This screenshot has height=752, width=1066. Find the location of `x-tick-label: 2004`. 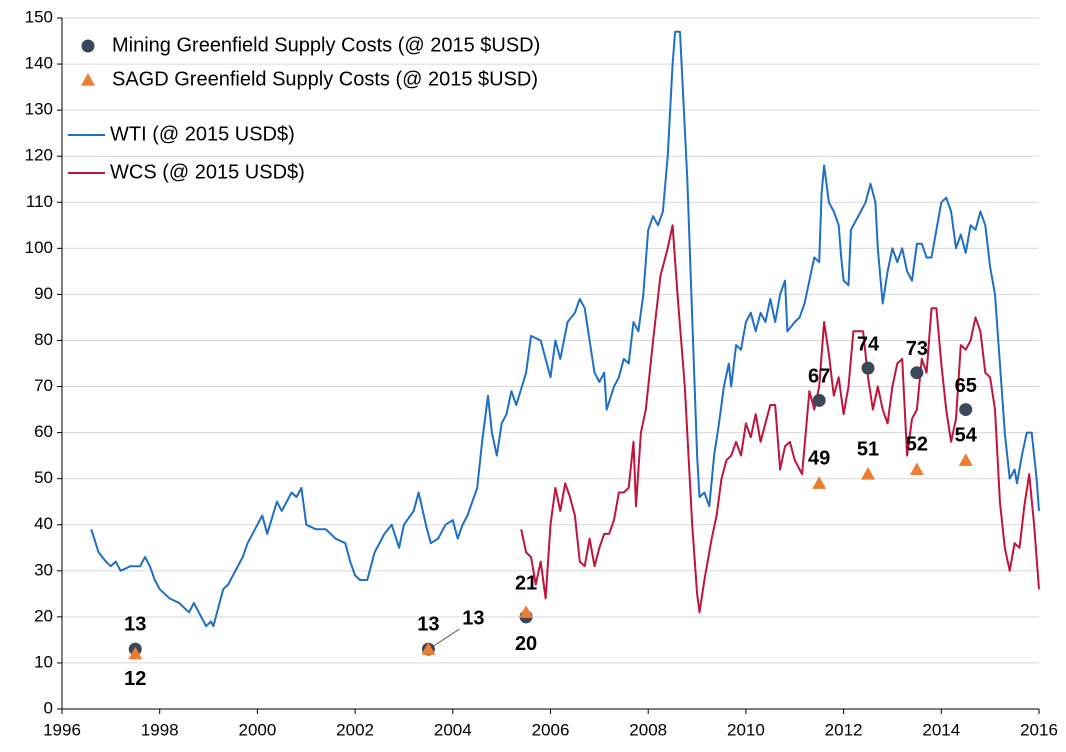

x-tick-label: 2004 is located at coordinates (453, 729).